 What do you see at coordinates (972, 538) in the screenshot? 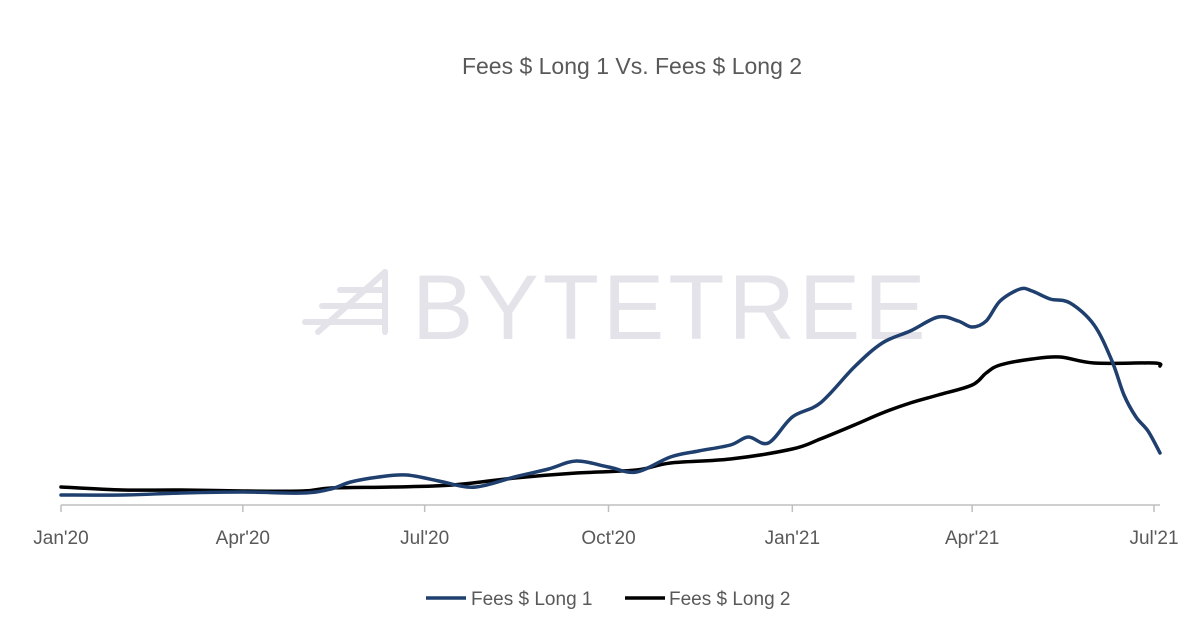
I see `x-tick-label: Apr'21` at bounding box center [972, 538].